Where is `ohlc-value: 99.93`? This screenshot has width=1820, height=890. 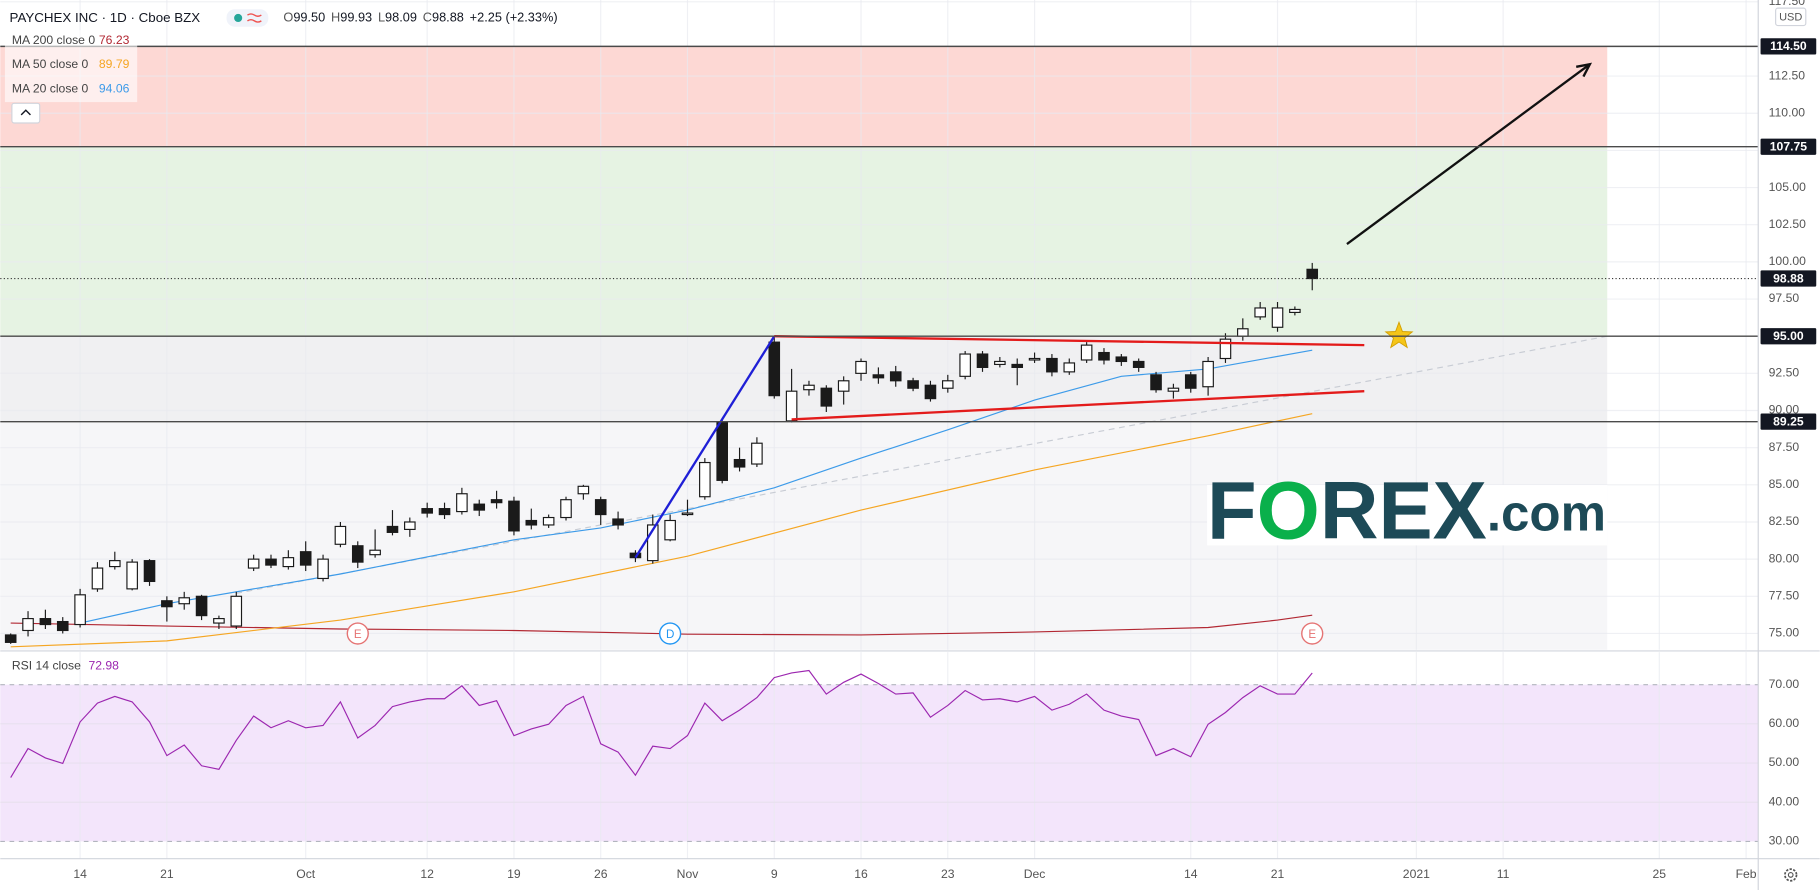
ohlc-value: 99.93 is located at coordinates (356, 17).